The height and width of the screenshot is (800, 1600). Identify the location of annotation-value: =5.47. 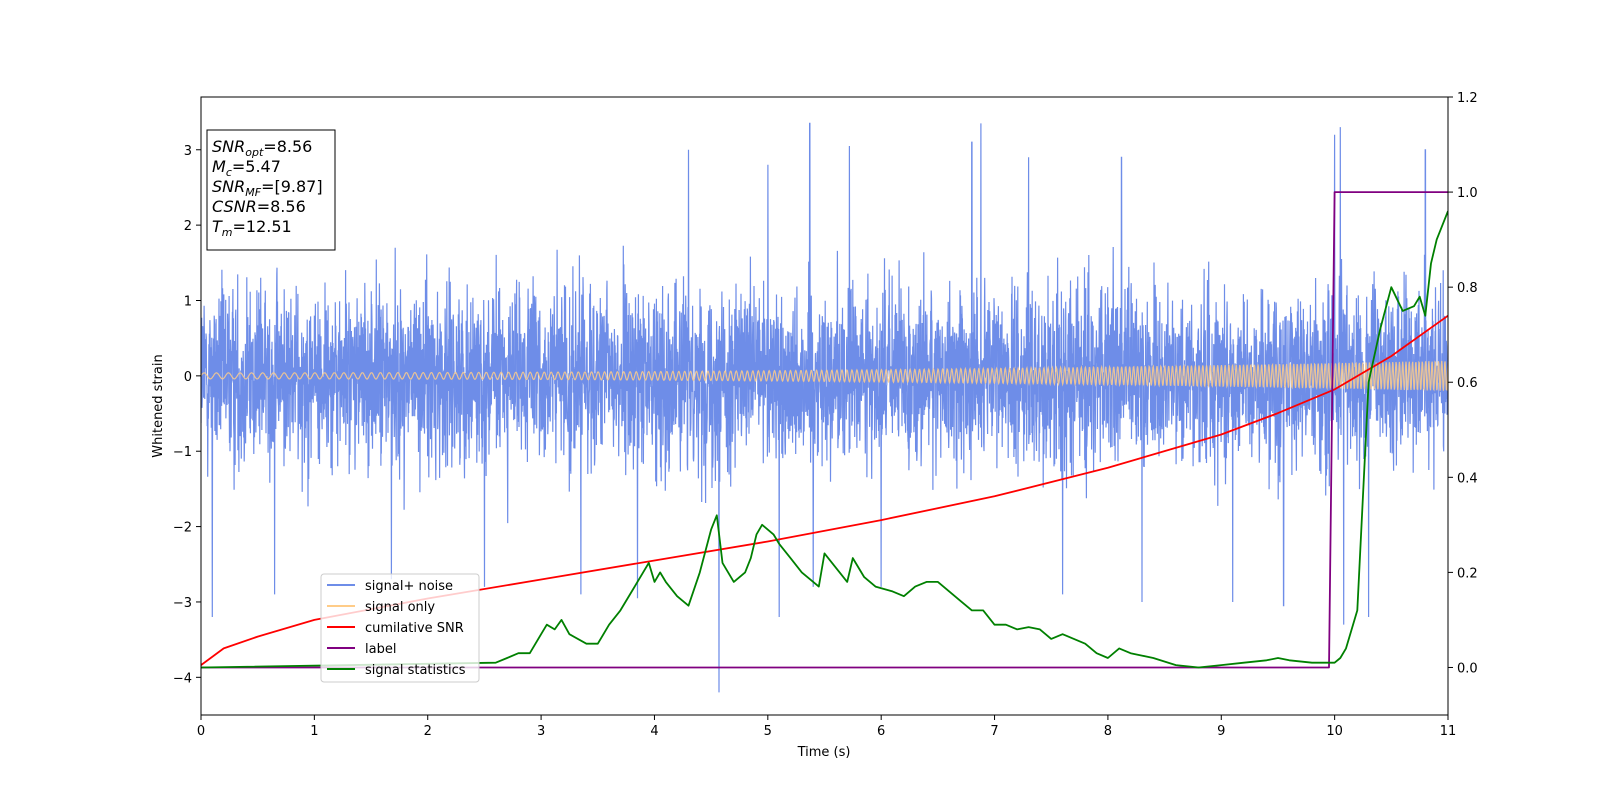
(256, 166).